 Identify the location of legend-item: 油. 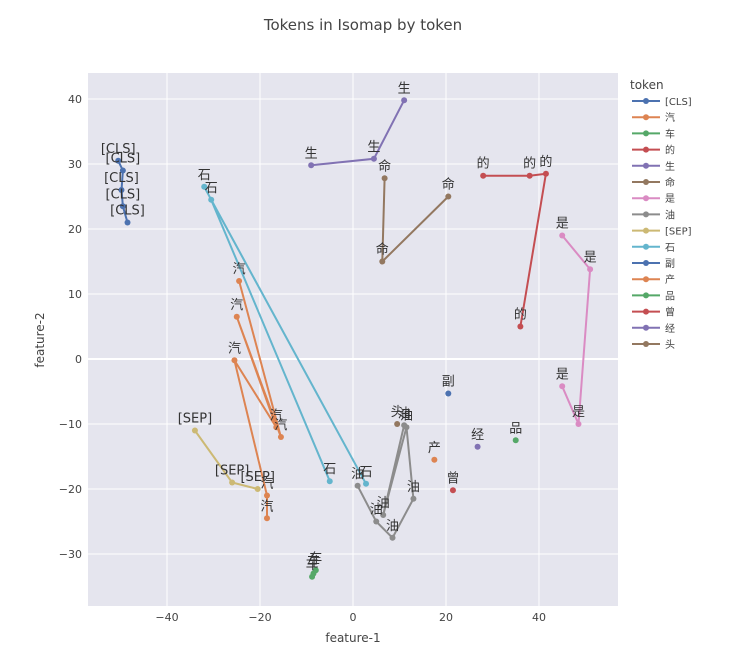
(653, 214).